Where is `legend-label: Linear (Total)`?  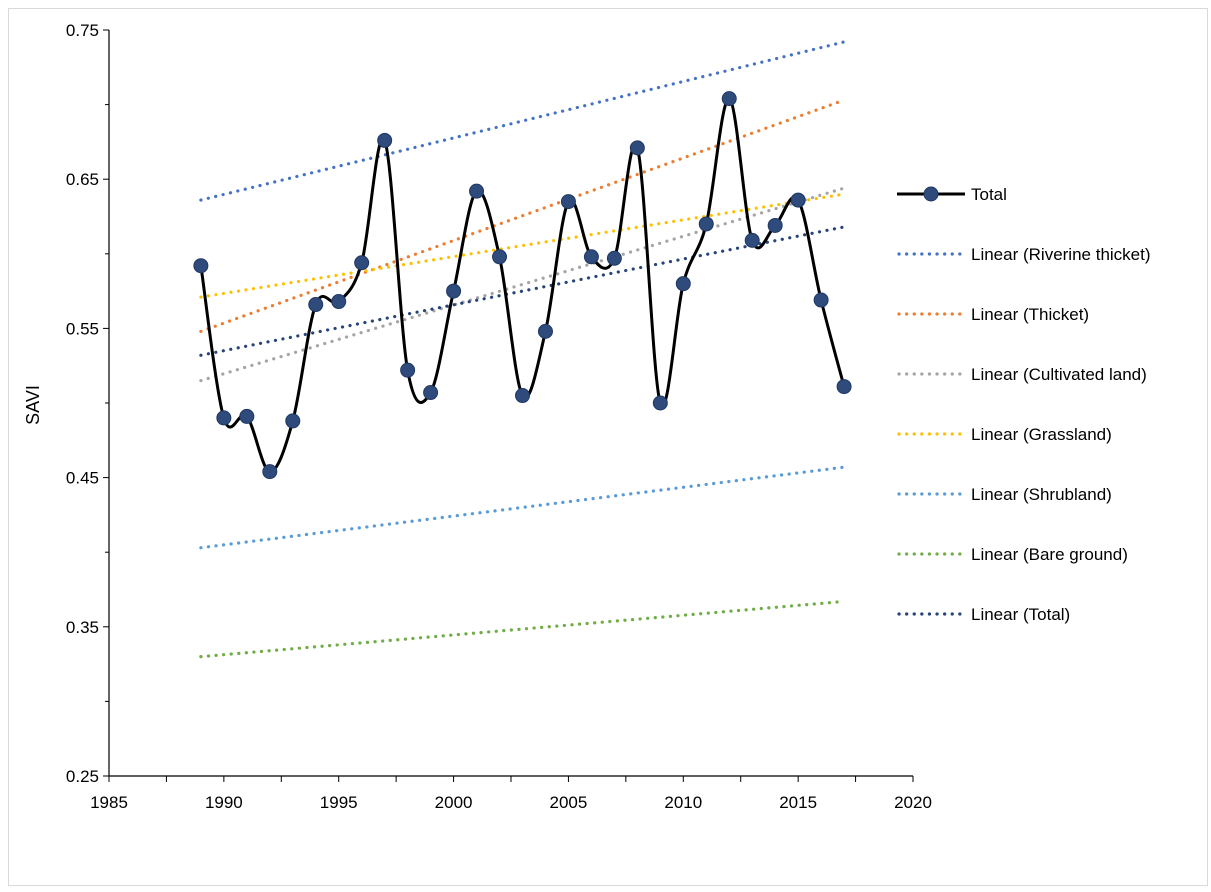
legend-label: Linear (Total) is located at coordinates (1020, 614).